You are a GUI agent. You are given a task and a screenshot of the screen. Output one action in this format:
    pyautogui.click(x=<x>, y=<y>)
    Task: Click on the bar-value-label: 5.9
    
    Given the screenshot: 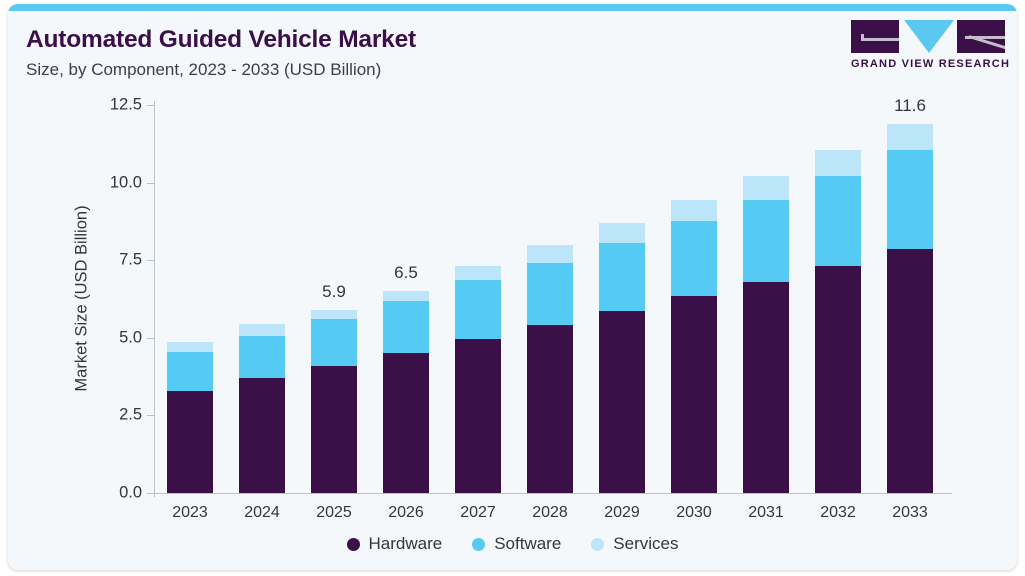 What is the action you would take?
    pyautogui.click(x=334, y=291)
    